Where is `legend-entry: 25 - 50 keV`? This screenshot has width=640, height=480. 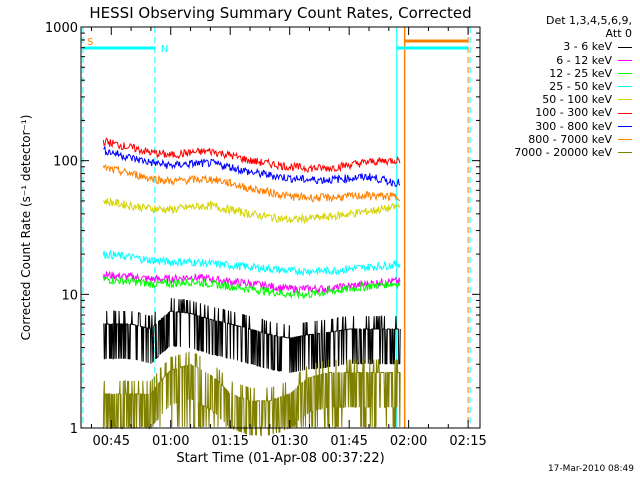
legend-entry: 25 - 50 keV is located at coordinates (557, 86).